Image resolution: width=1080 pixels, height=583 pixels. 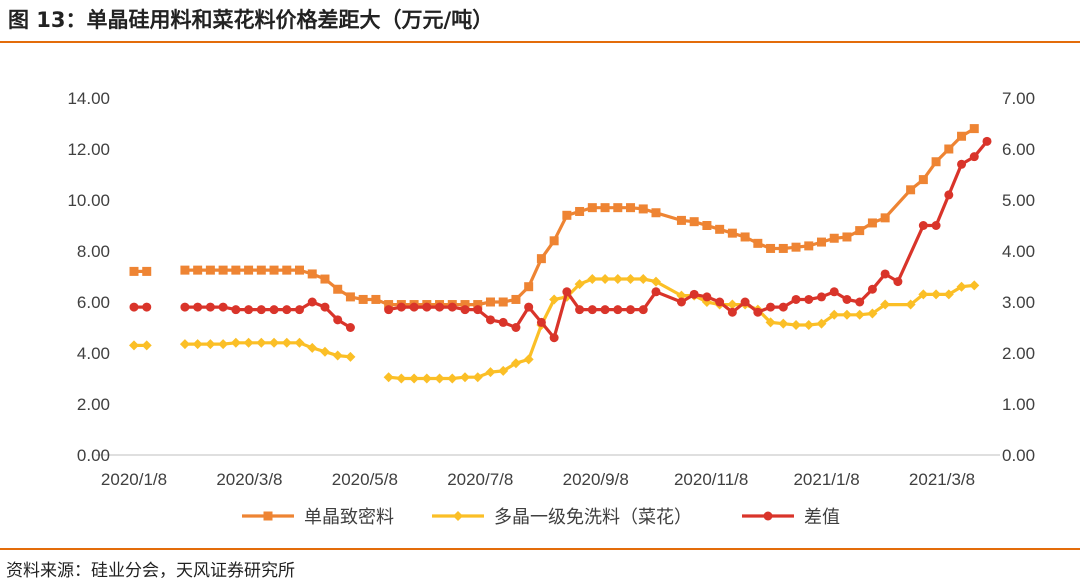 What do you see at coordinates (88, 149) in the screenshot?
I see `left-axis-tick-label: 12.00` at bounding box center [88, 149].